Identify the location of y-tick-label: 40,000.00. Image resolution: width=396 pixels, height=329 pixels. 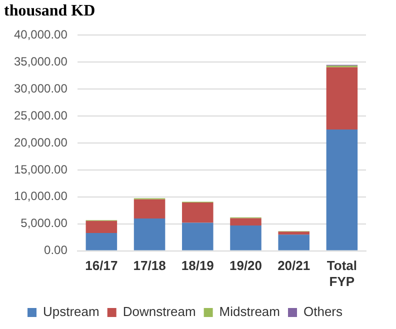
(41, 35).